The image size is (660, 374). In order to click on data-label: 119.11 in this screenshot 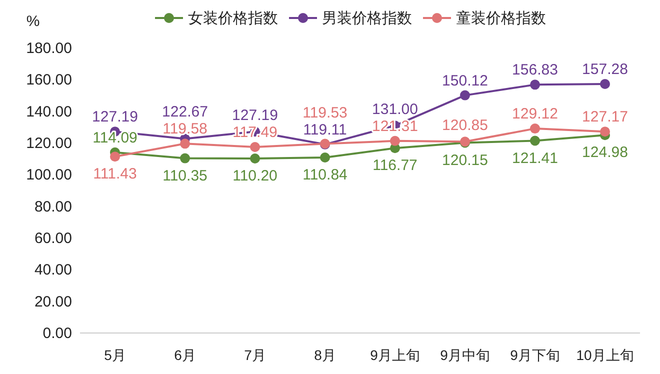, I will do `click(325, 129)`.